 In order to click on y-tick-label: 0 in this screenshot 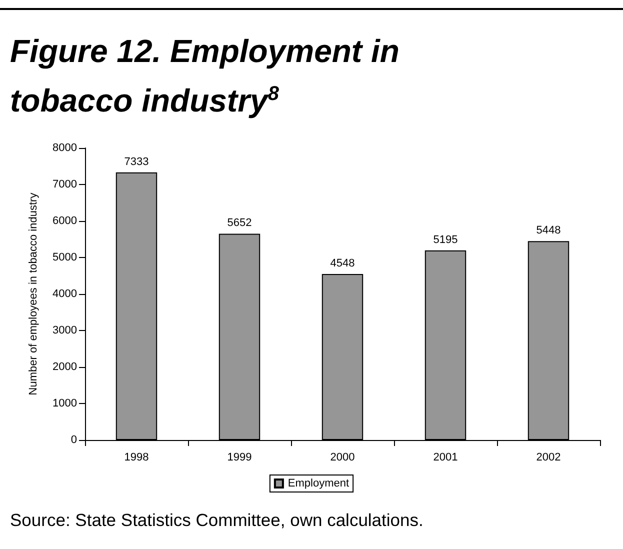, I will do `click(73, 440)`.